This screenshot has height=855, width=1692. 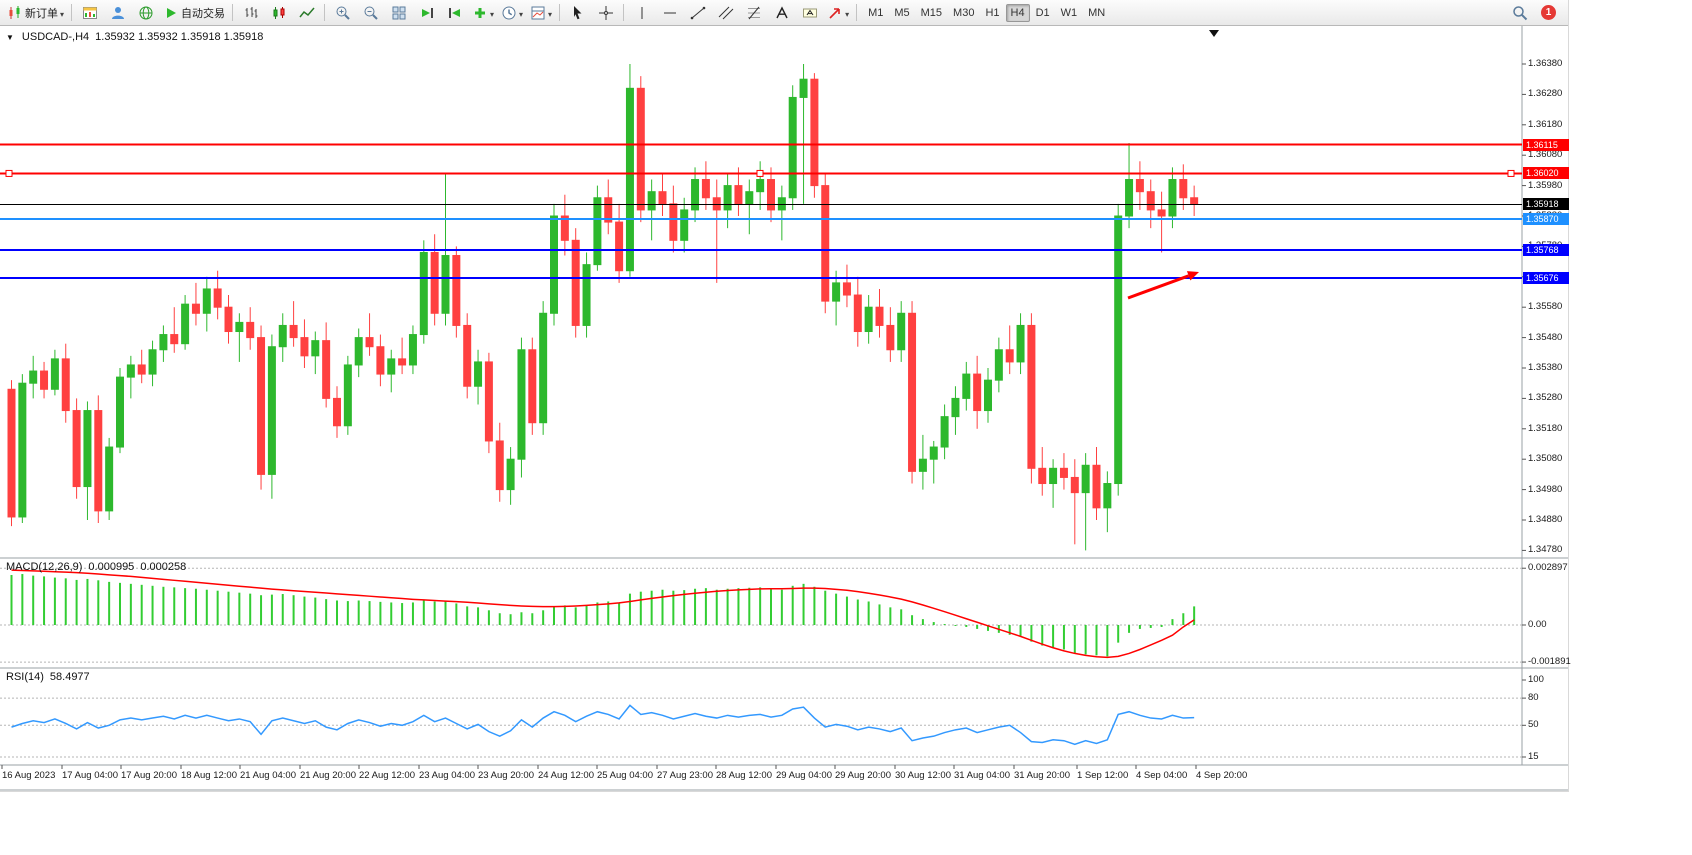 What do you see at coordinates (1042, 12) in the screenshot?
I see `timeframe-d1-button: D1` at bounding box center [1042, 12].